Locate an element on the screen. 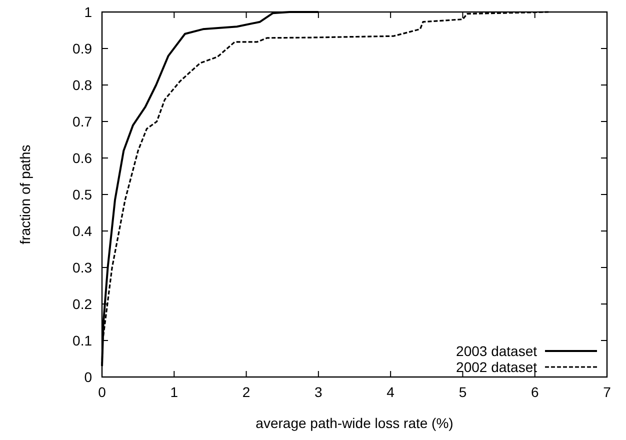 The width and height of the screenshot is (626, 440). x-axis-title: average path-wide loss rate (%) is located at coordinates (355, 423).